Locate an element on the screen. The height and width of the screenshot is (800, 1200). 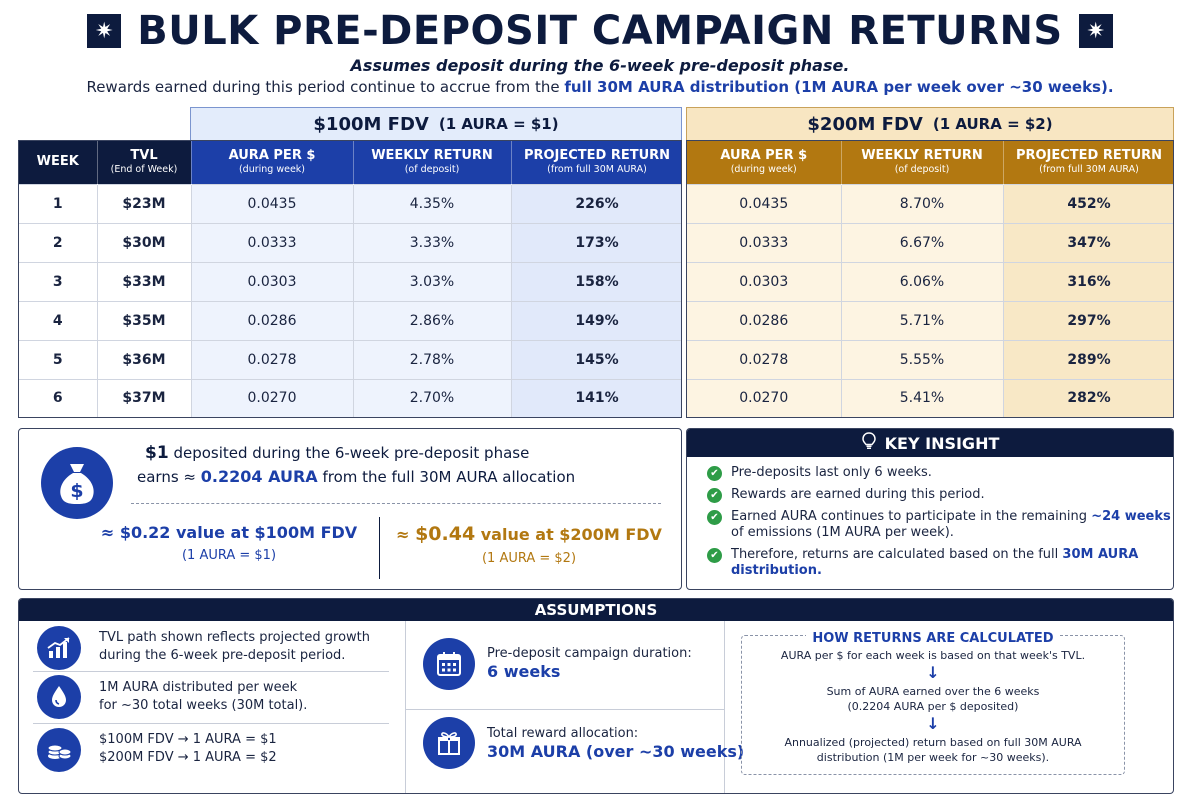
title-row: ✷ BULK PRE-DEPOSIT CAMPAIGN RETURNS ✷ is located at coordinates (600, 31).